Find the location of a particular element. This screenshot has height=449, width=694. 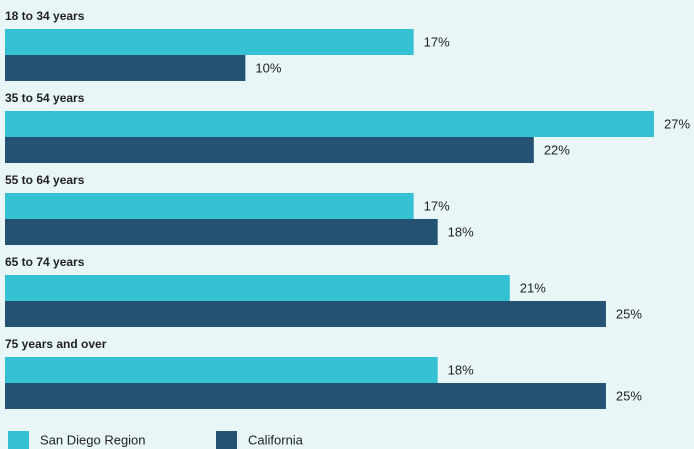

category-label: 55 to 64 years is located at coordinates (45, 180).